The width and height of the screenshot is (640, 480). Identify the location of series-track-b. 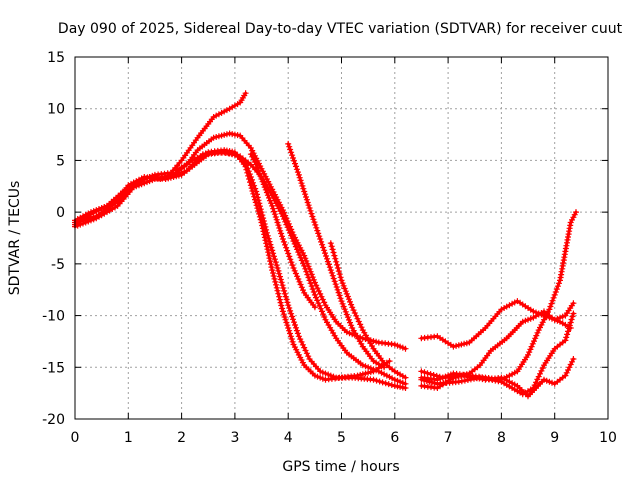
(160, 157).